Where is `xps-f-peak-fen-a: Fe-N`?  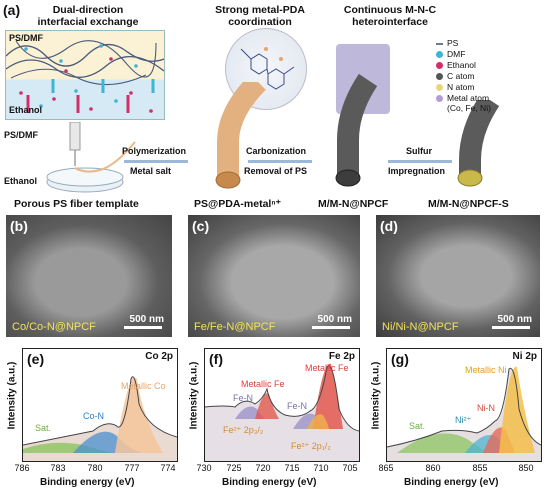
xps-f-peak-fen-a: Fe-N is located at coordinates (243, 398).